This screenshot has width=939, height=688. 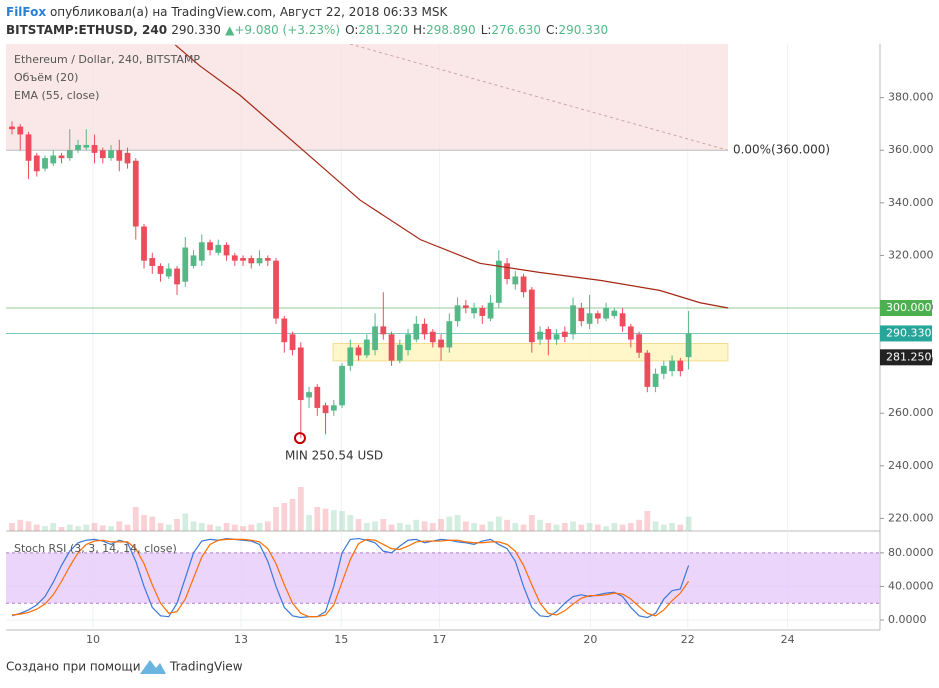 I want to click on ohlc-key: O:, so click(x=351, y=30).